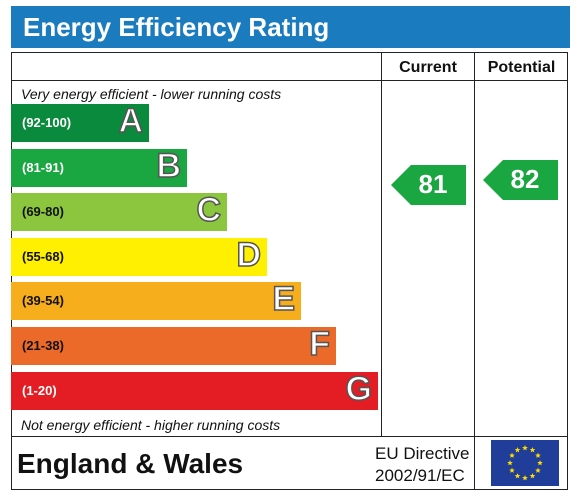 This screenshot has height=500, width=581. I want to click on current-column-divider, so click(381, 244).